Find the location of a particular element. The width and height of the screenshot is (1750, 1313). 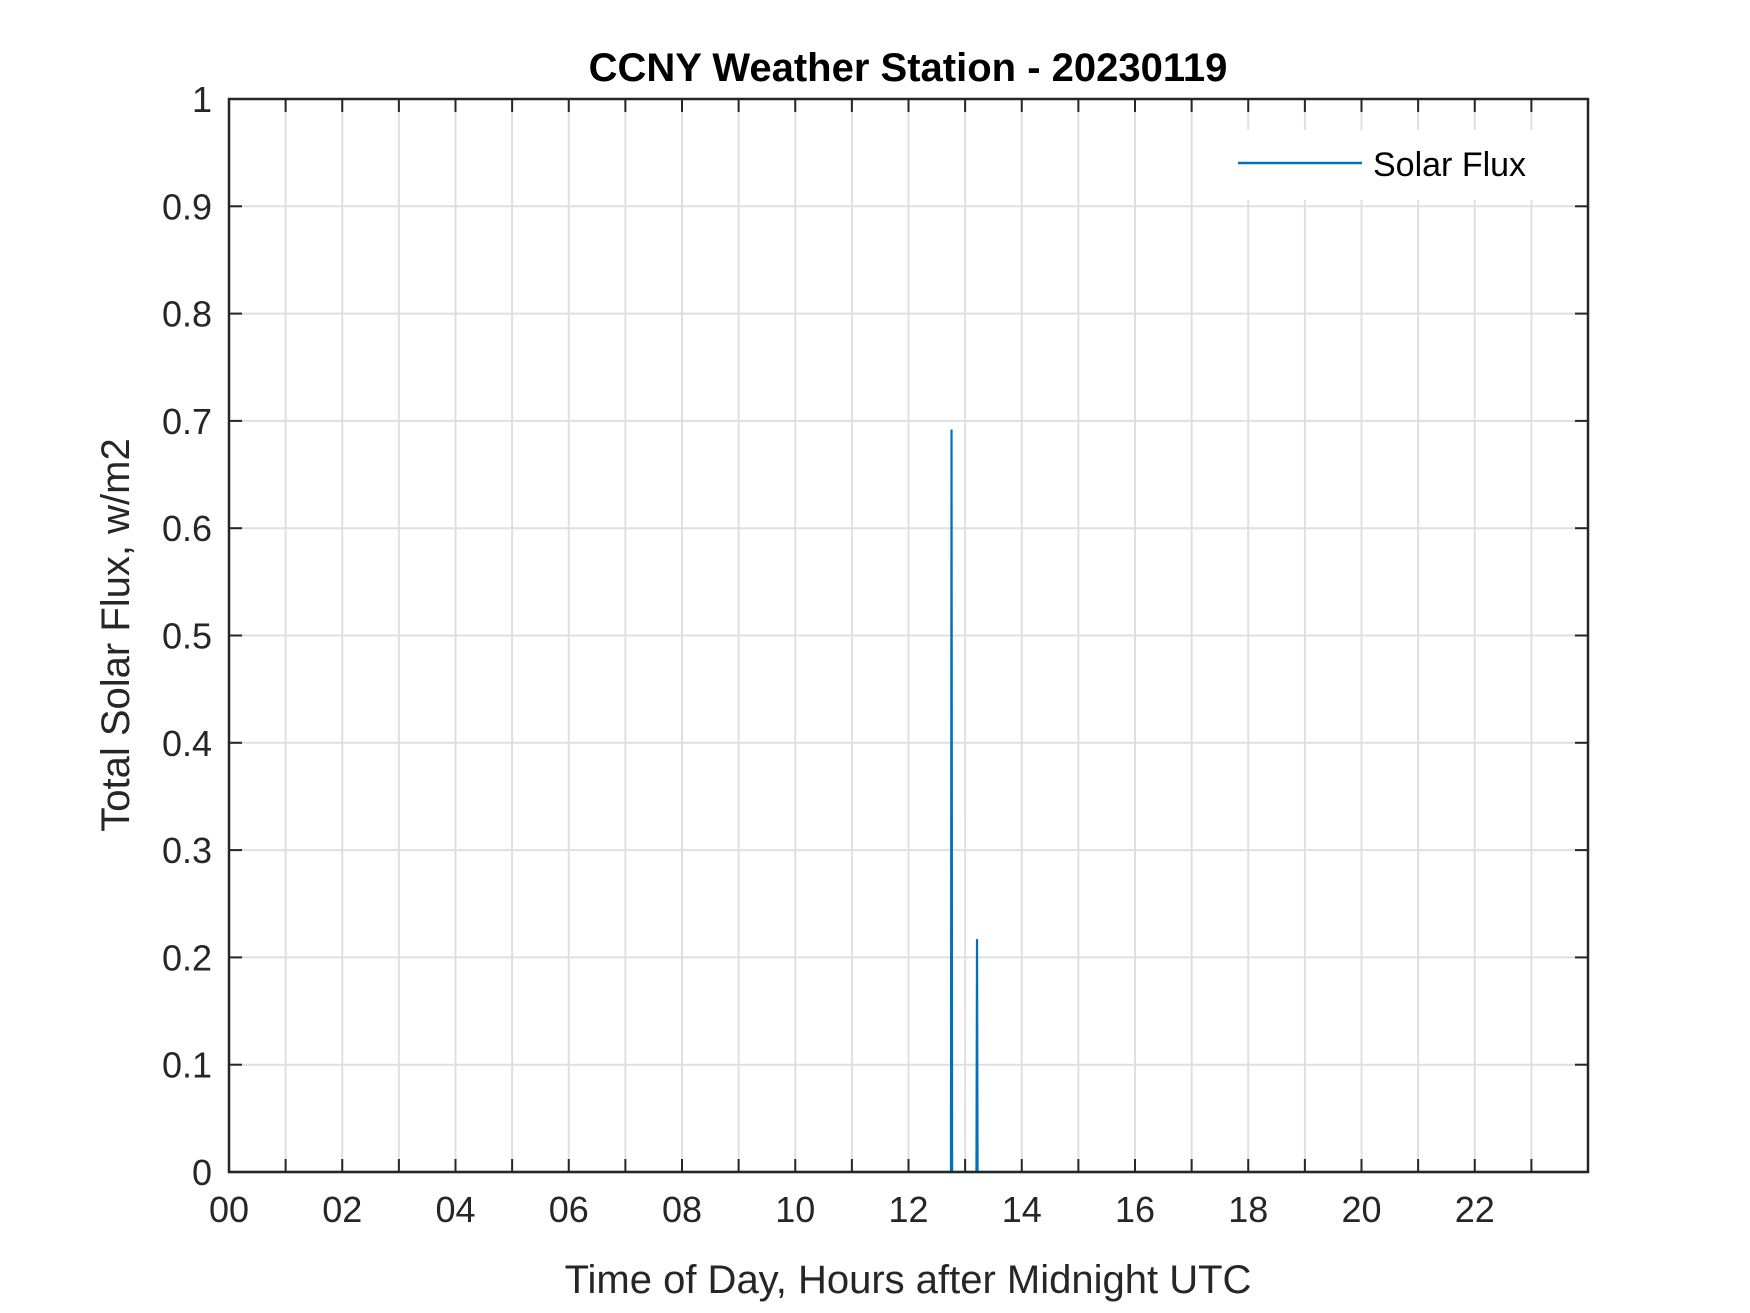

x-tick-label: 08 is located at coordinates (682, 1209).